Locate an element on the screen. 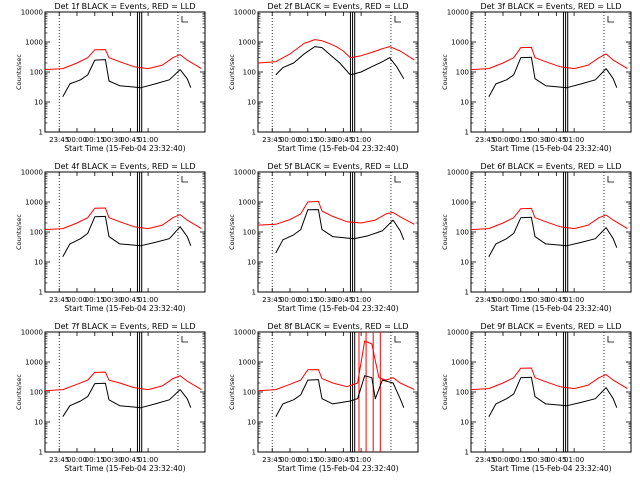 This screenshot has width=640, height=480. chart-title: Det 9f BLACK = Events, RED = LLD is located at coordinates (550, 326).